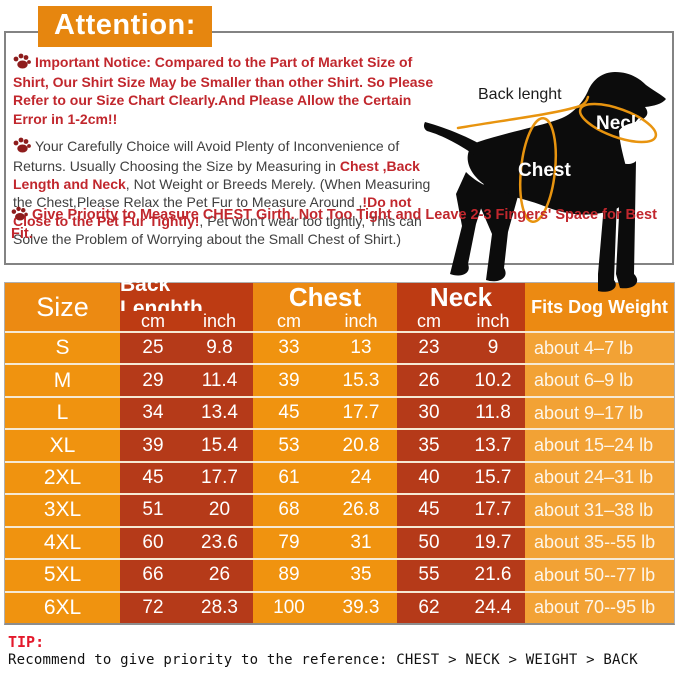  Describe the element at coordinates (520, 94) in the screenshot. I see `back-length-label: Back lenght` at that location.